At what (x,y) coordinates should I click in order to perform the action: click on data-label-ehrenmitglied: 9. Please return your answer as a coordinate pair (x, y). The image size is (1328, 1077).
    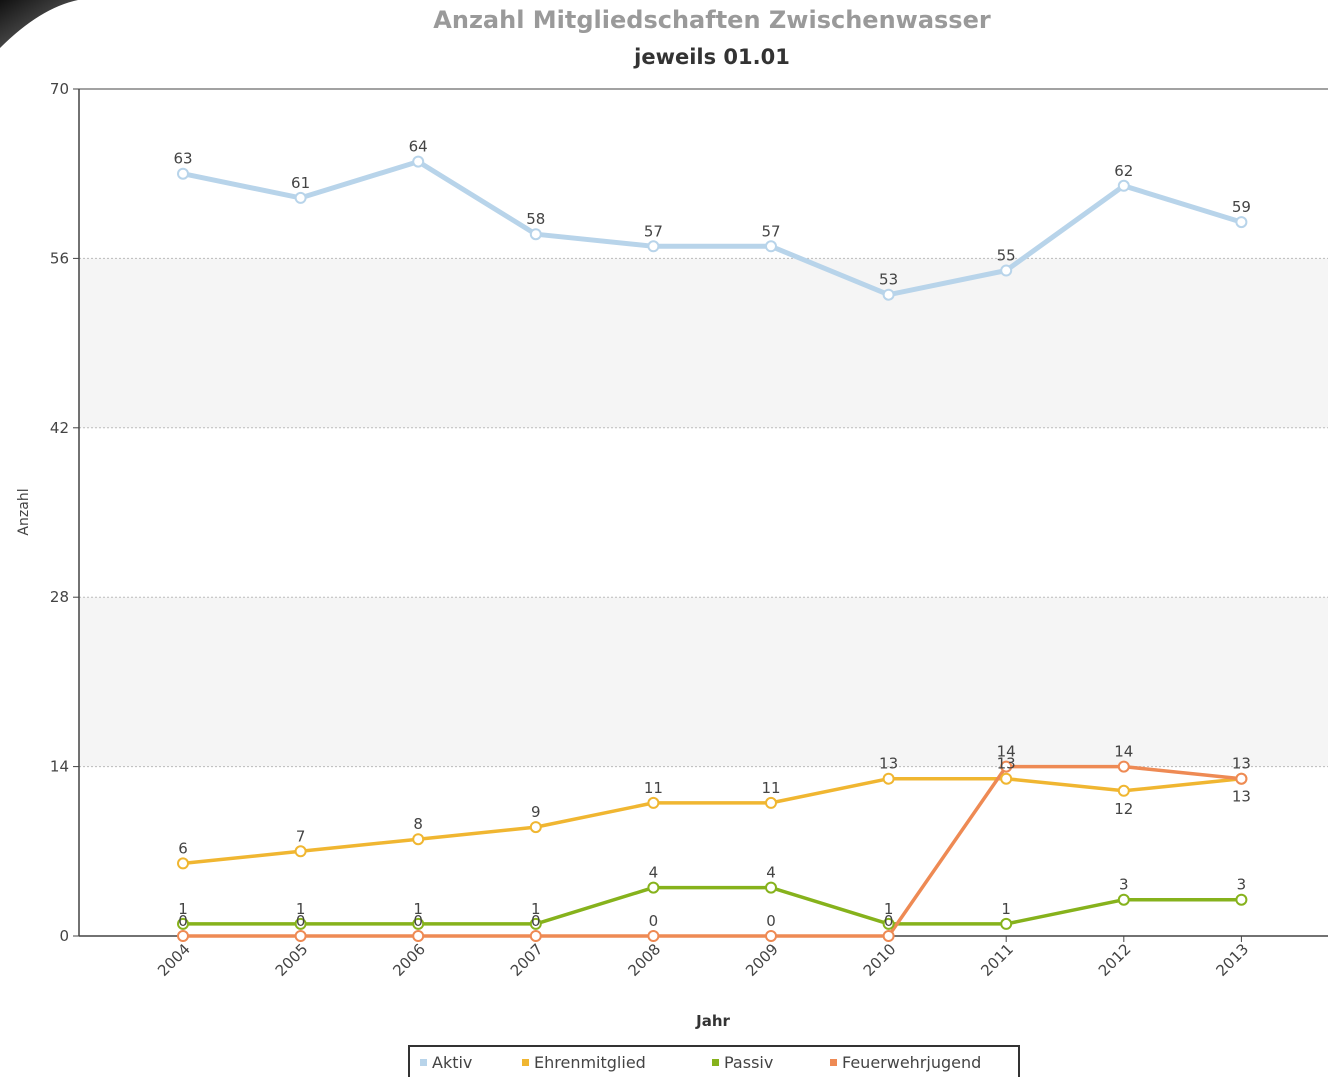
    Looking at the image, I should click on (536, 812).